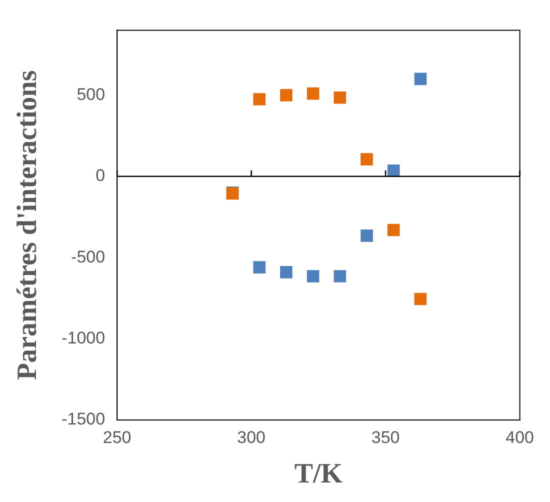 The height and width of the screenshot is (502, 550). What do you see at coordinates (84, 419) in the screenshot?
I see `y-tick-label: -1500` at bounding box center [84, 419].